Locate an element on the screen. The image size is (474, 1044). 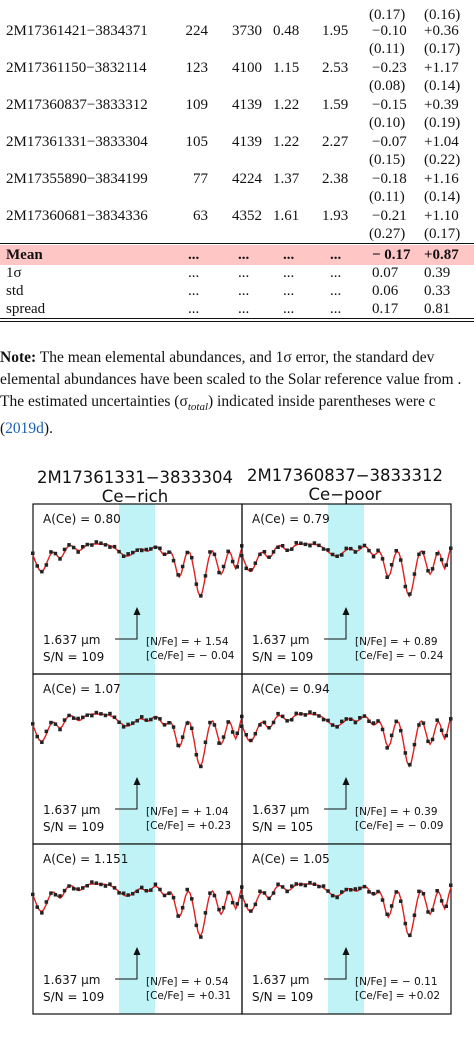
summary-label: std is located at coordinates (15, 291).